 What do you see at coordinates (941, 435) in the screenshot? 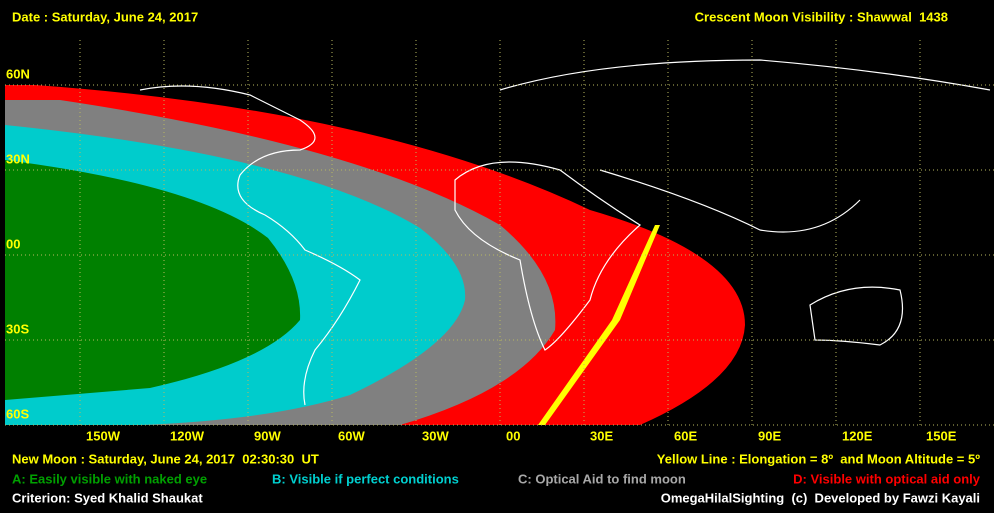
I see `lon-label: 150E` at bounding box center [941, 435].